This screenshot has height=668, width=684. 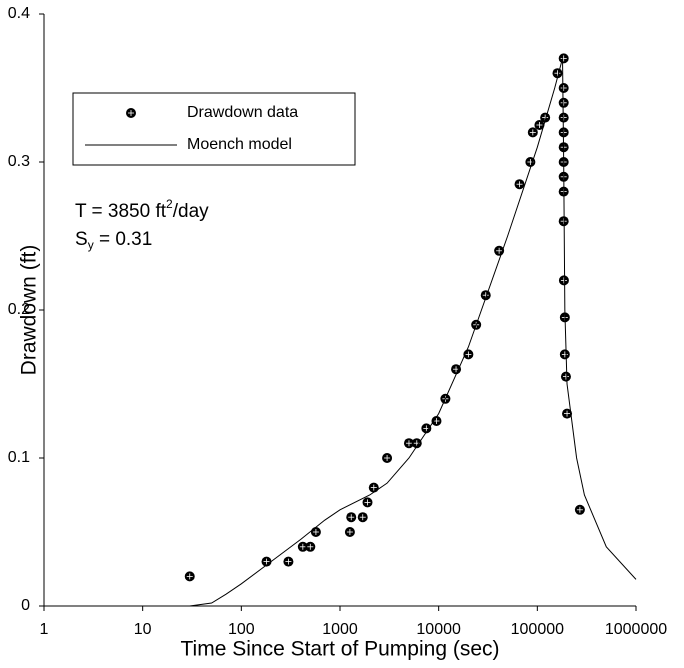 I want to click on annotation: Sy = 0.31, so click(x=113, y=240).